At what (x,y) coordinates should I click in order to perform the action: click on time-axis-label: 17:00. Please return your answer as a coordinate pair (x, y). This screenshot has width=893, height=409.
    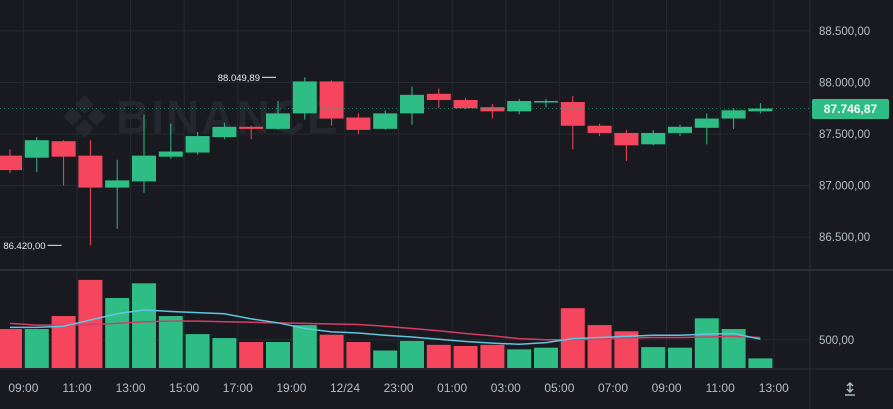
    Looking at the image, I should click on (238, 388).